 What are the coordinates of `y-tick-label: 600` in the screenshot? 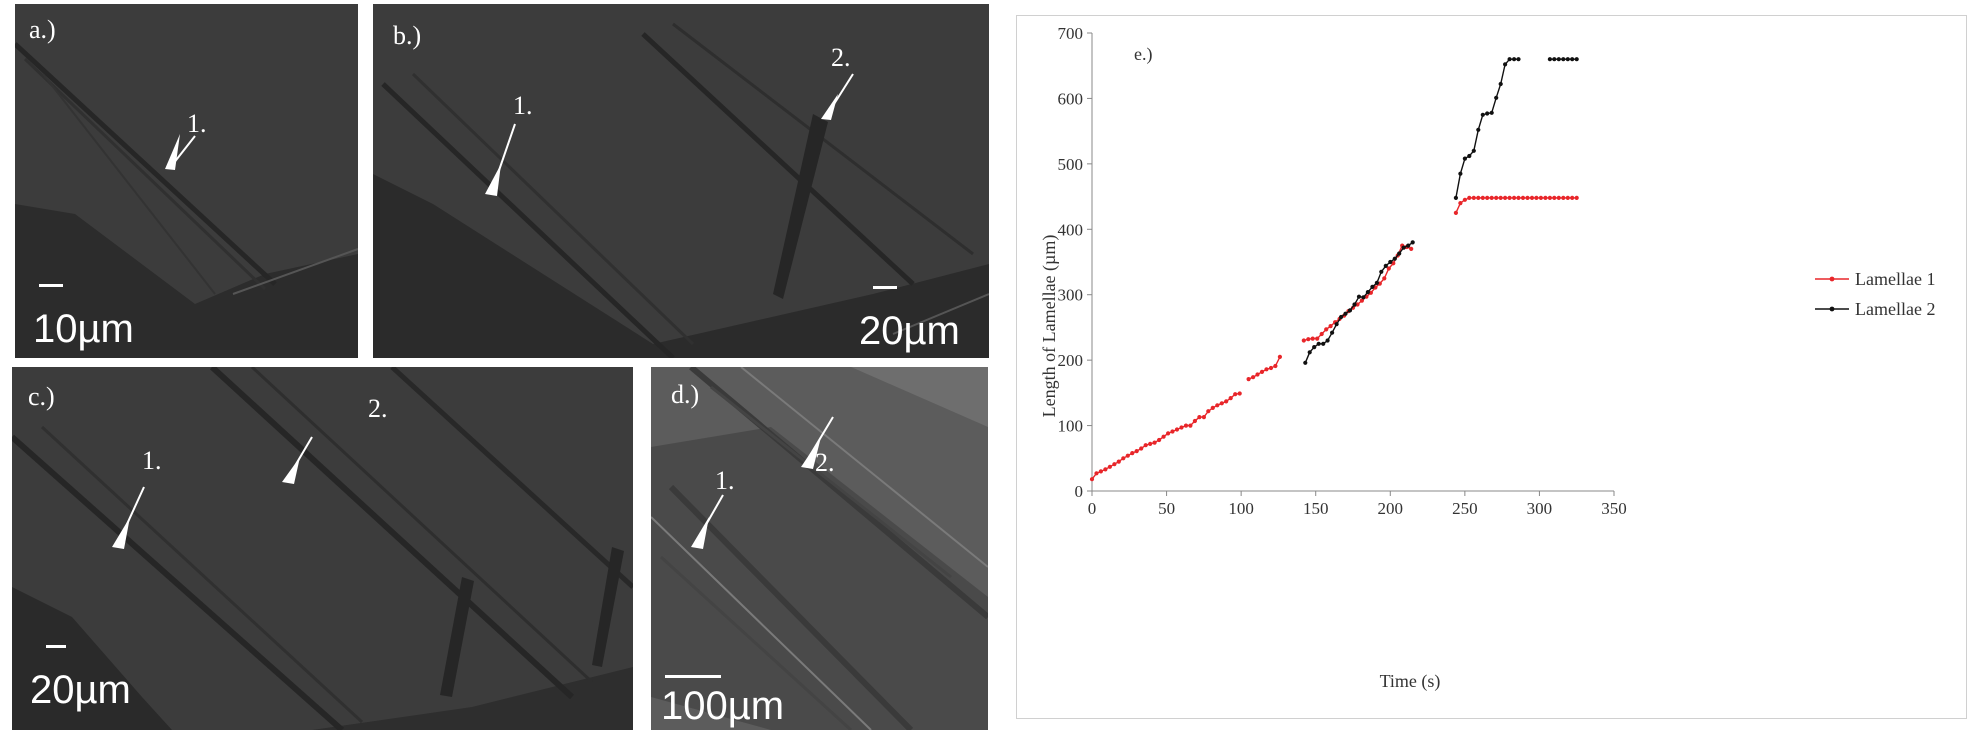 It's located at (1071, 98).